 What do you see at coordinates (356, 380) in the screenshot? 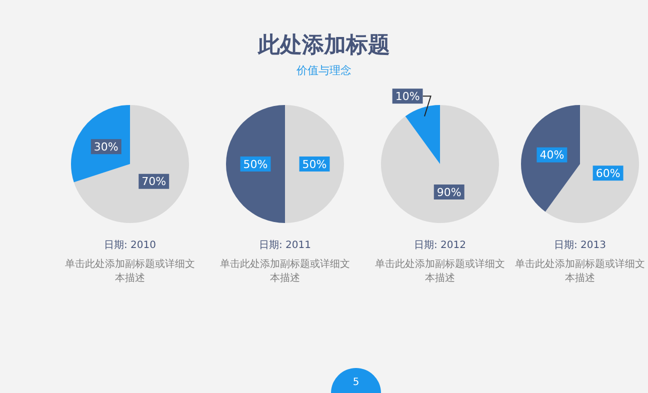
I see `text: 5` at bounding box center [356, 380].